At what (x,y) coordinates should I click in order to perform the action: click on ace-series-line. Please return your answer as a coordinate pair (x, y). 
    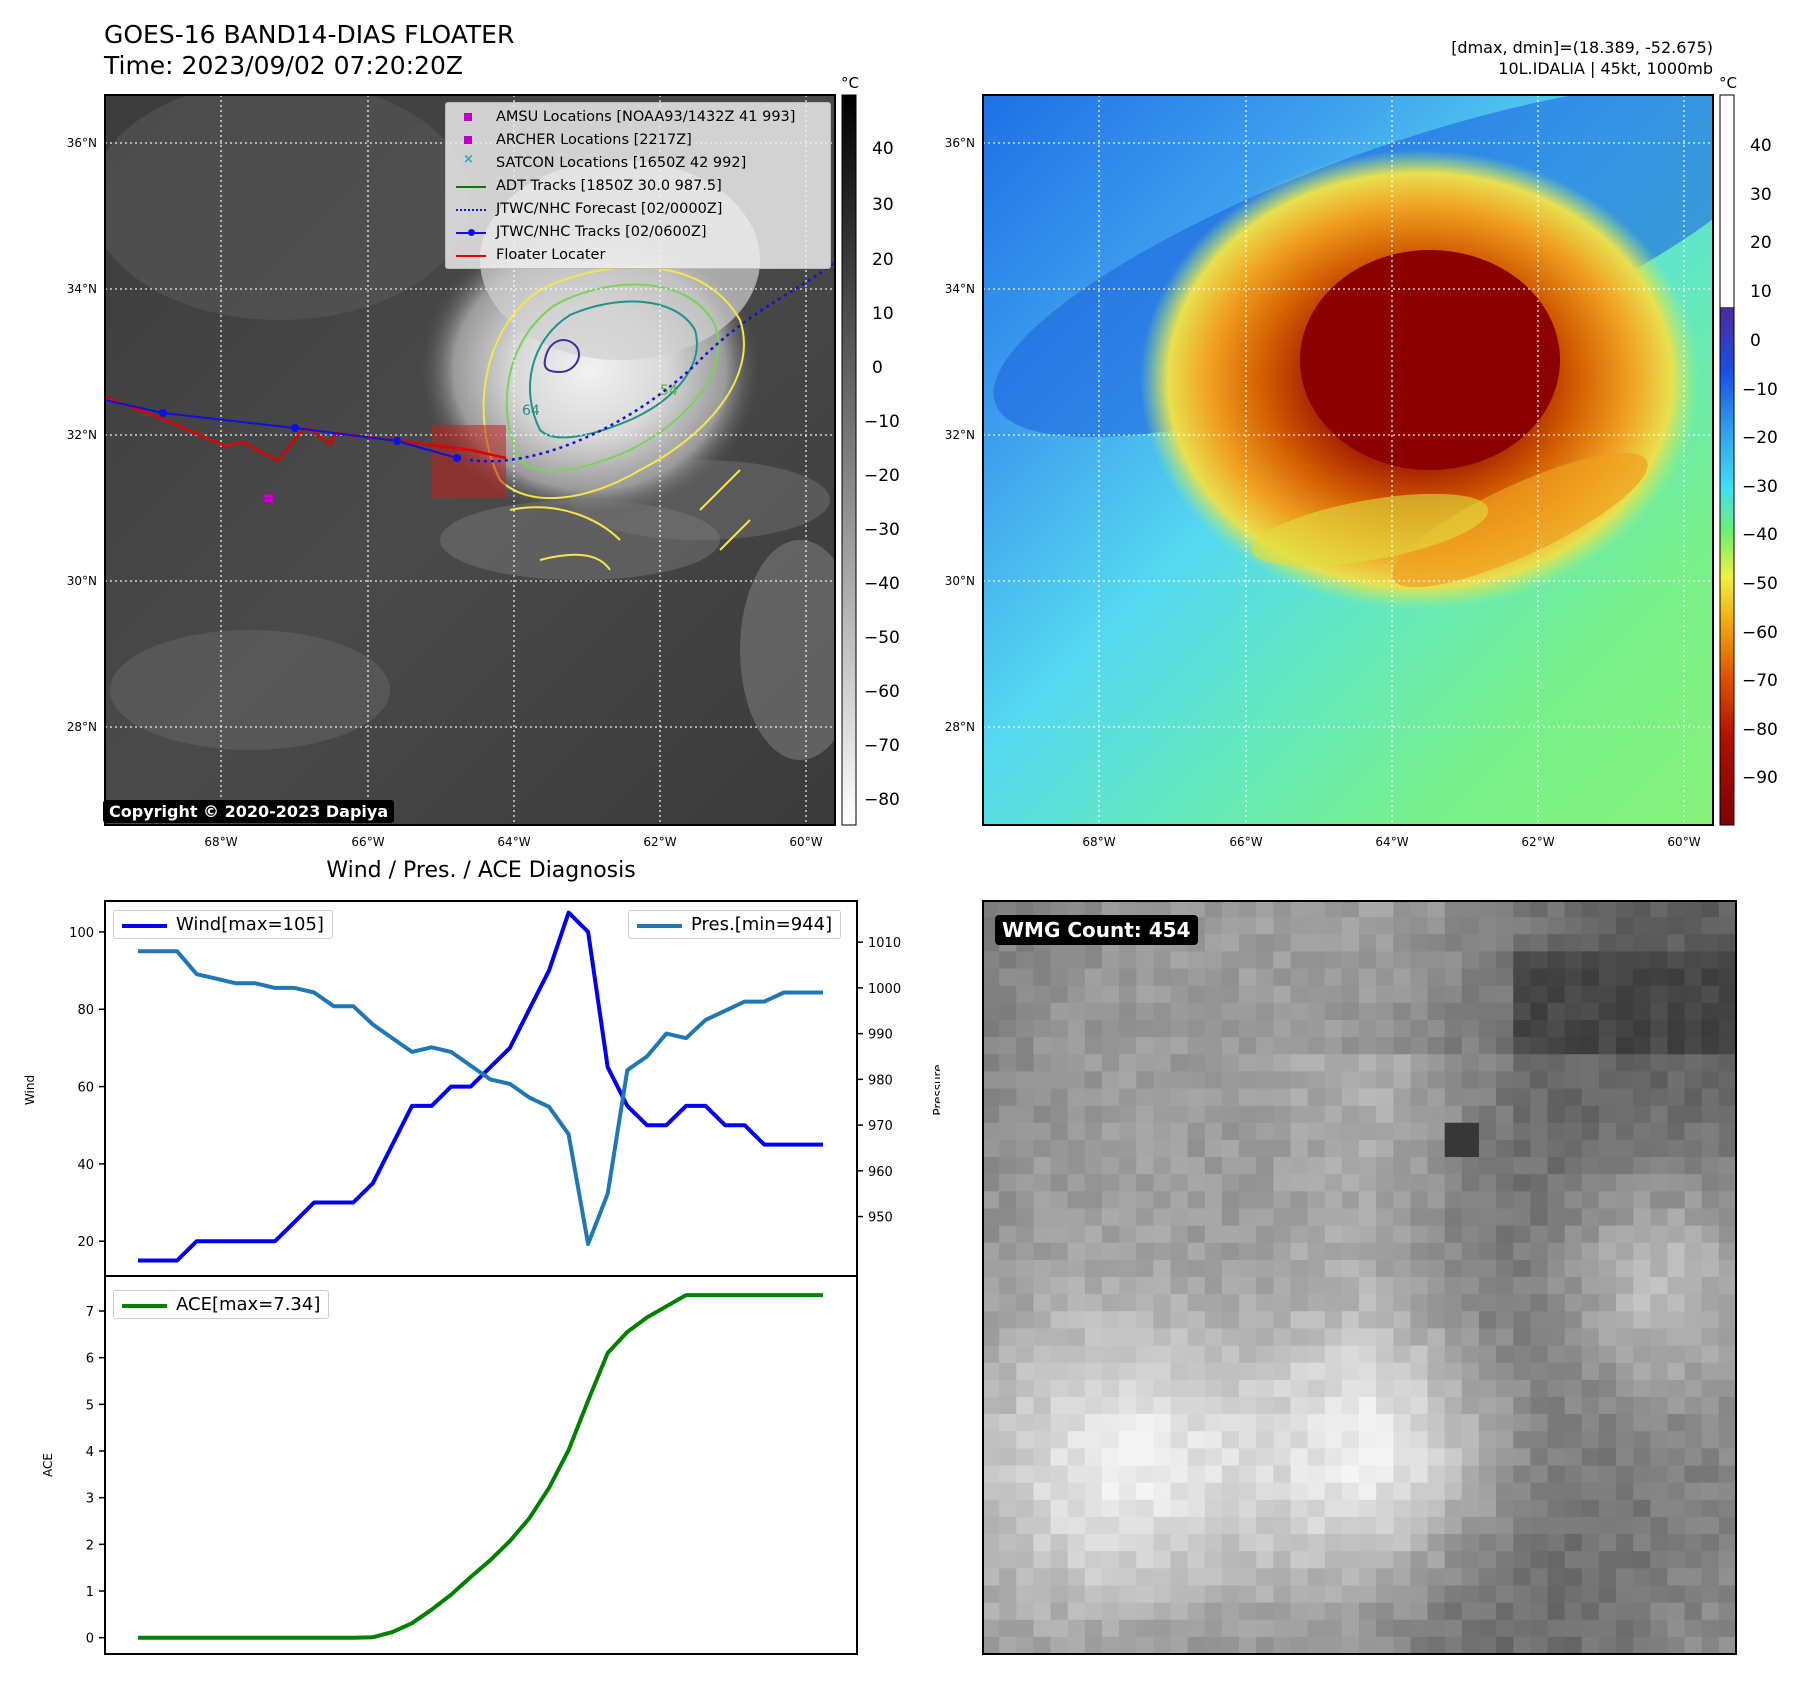
    Looking at the image, I should click on (480, 1466).